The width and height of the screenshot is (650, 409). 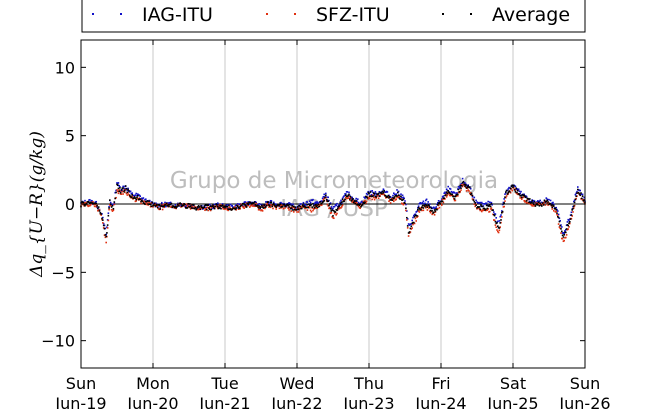 What do you see at coordinates (333, 16) in the screenshot?
I see `legend: IAG-ITU SFZ-ITU Average` at bounding box center [333, 16].